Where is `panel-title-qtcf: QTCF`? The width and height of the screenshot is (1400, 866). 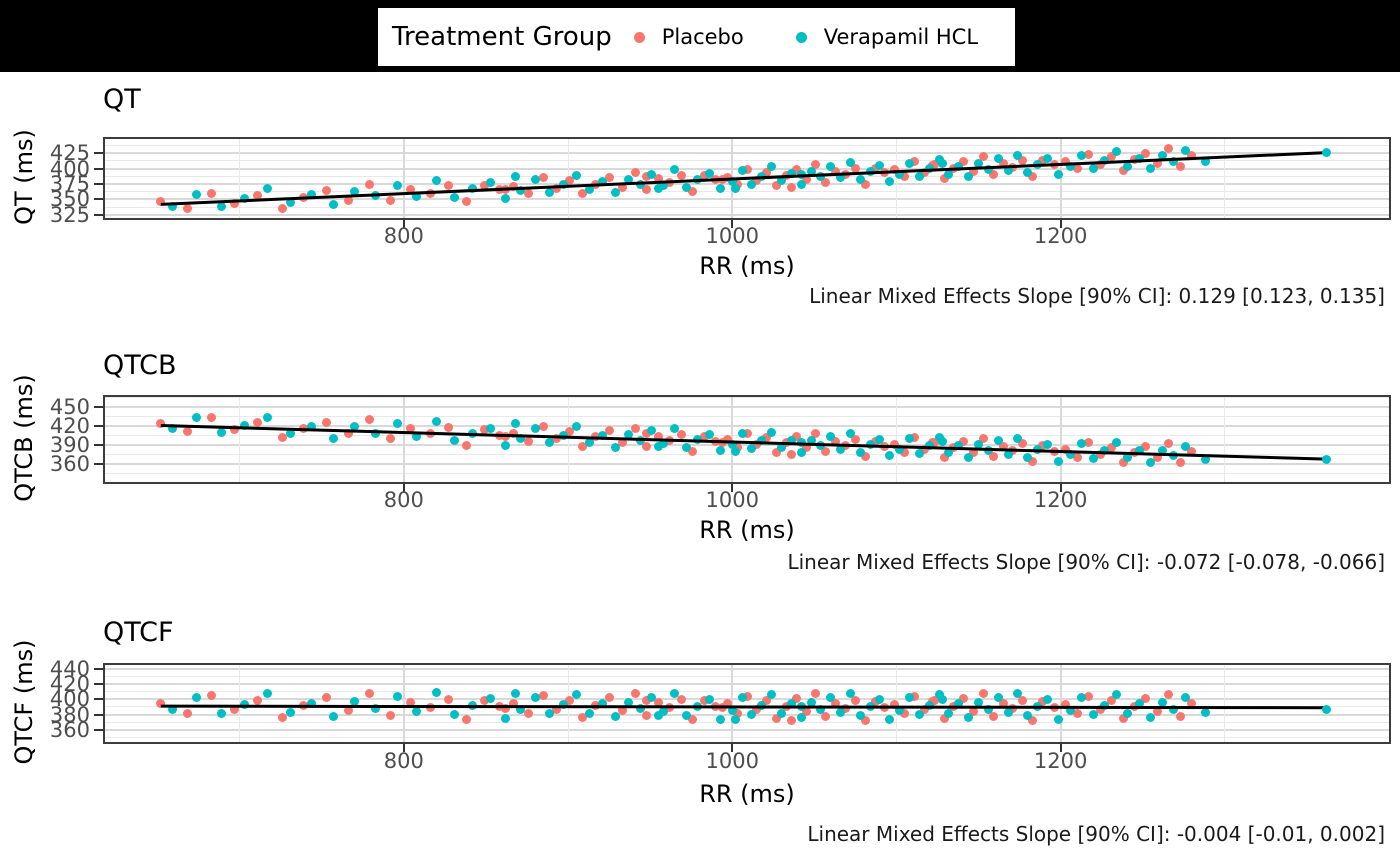
panel-title-qtcf: QTCF is located at coordinates (138, 632).